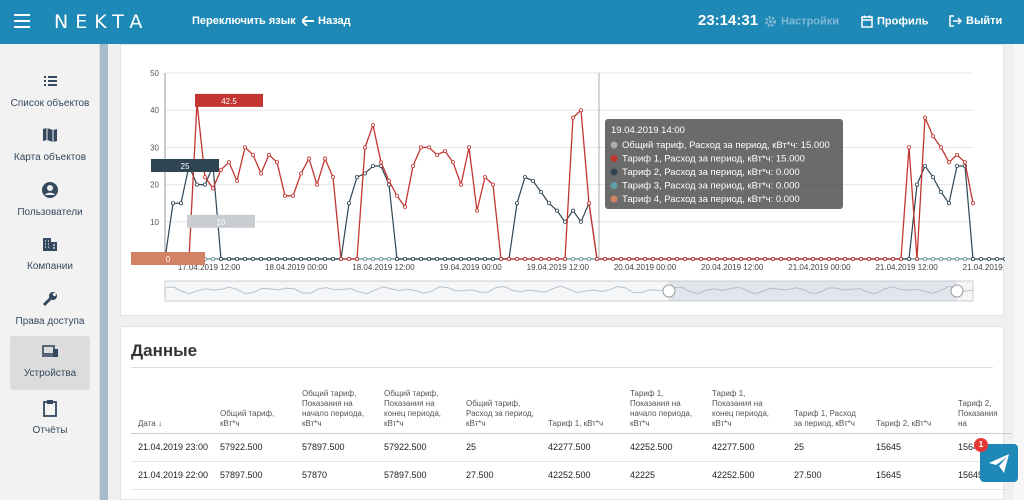 This screenshot has width=1024, height=500. Describe the element at coordinates (996, 460) in the screenshot. I see `telegram-button: 1` at that location.